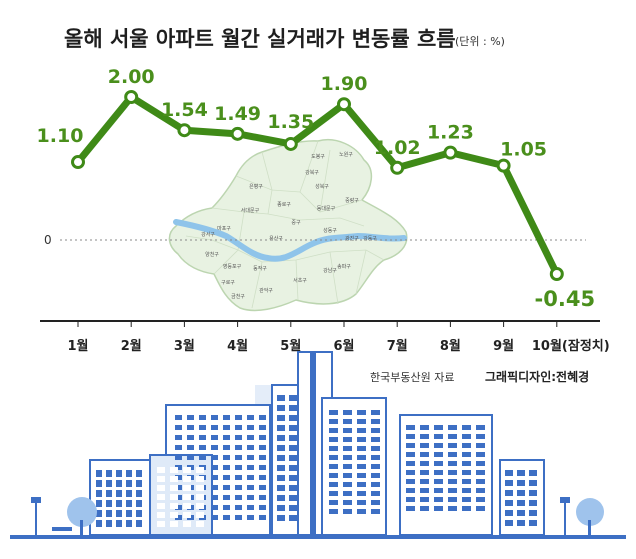 The width and height of the screenshot is (636, 559). Describe the element at coordinates (326, 208) in the screenshot. I see `district-label: 동대문구` at that location.